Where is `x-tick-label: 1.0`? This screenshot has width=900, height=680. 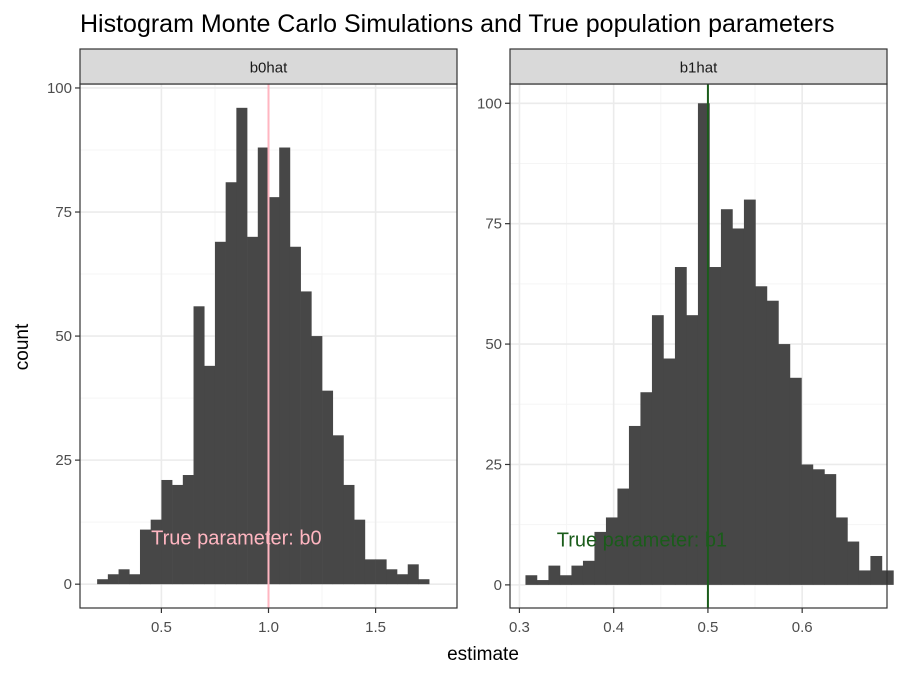 x-tick-label: 1.0 is located at coordinates (268, 627).